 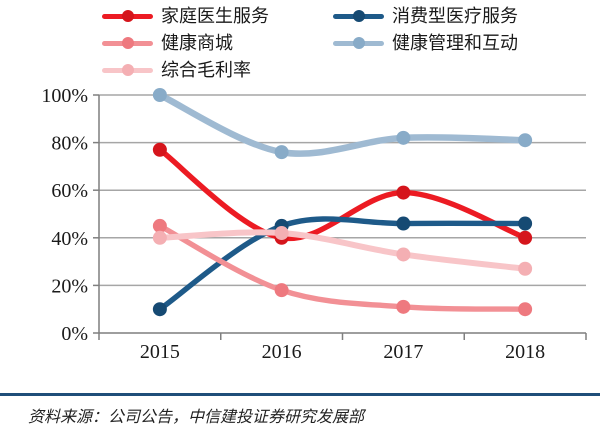 I want to click on y-tick-label: 40%, so click(x=69, y=239).